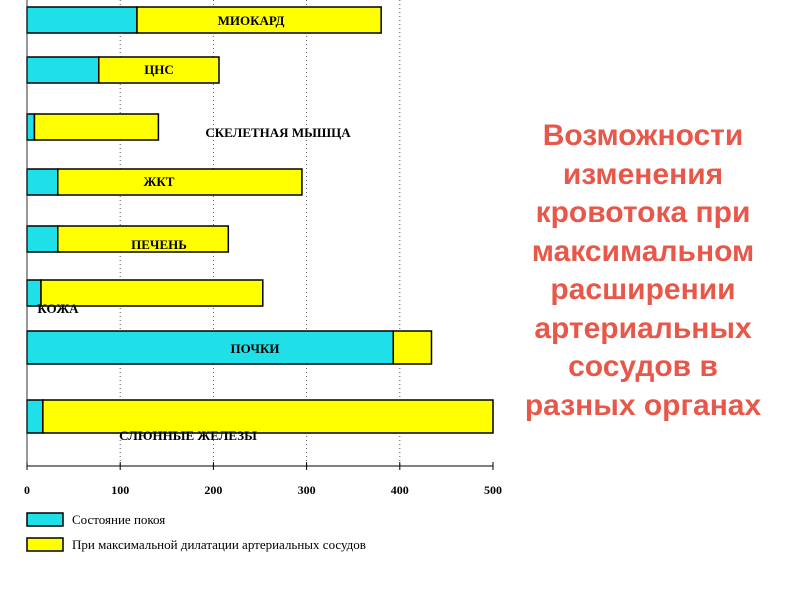 This screenshot has width=800, height=600. What do you see at coordinates (213, 490) in the screenshot?
I see `x-tick-label: 200` at bounding box center [213, 490].